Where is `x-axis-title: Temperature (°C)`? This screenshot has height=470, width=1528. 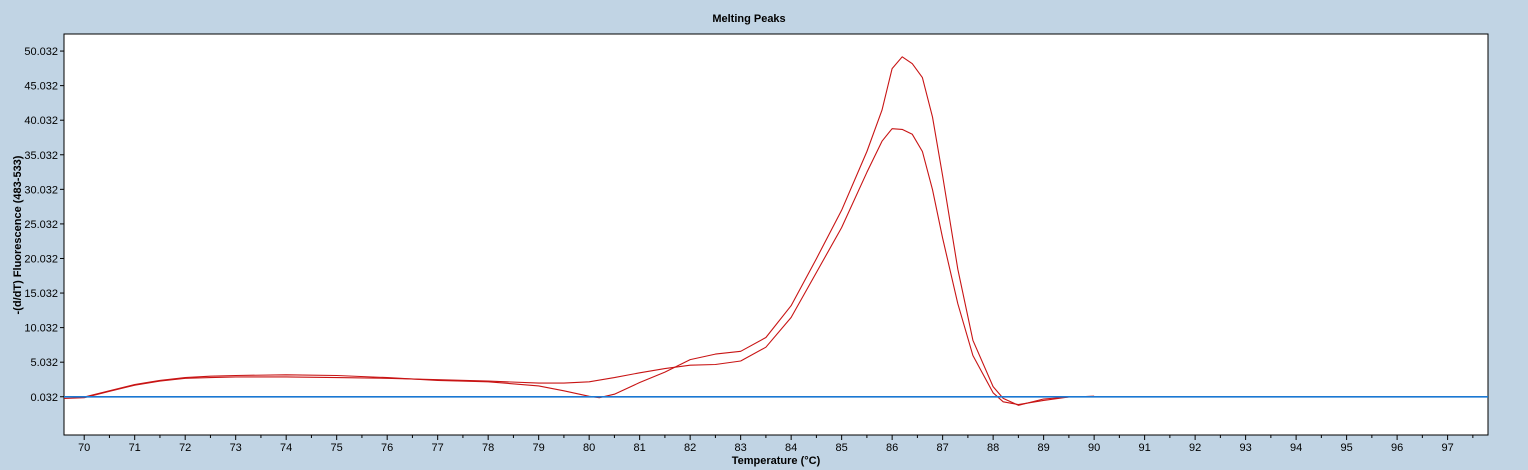
x-axis-title: Temperature (°C) is located at coordinates (776, 461).